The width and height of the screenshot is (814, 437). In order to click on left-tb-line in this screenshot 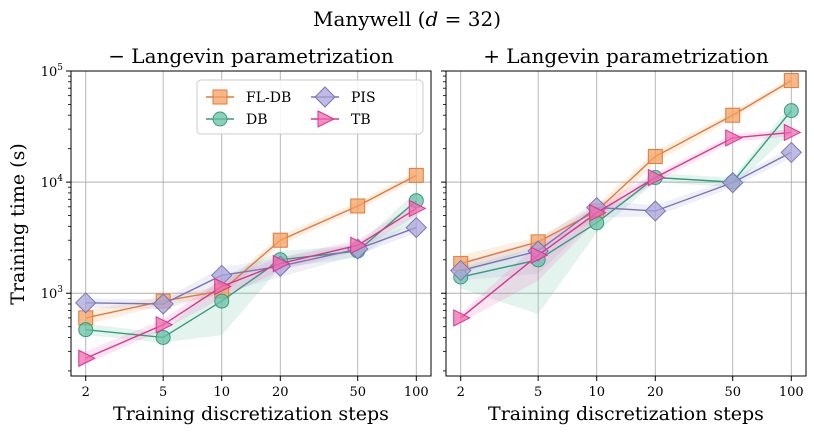, I will do `click(251, 283)`.